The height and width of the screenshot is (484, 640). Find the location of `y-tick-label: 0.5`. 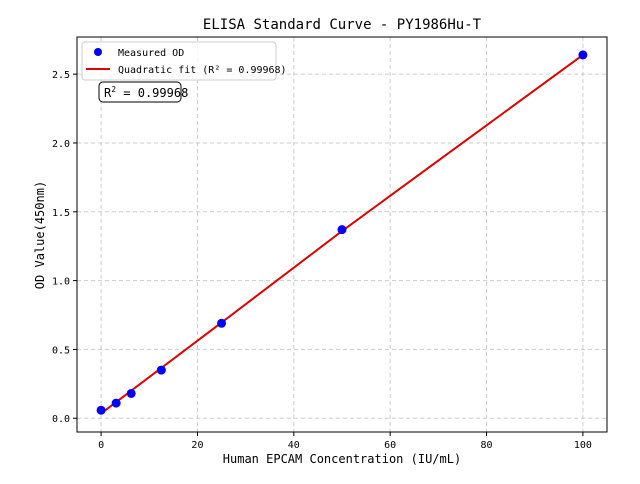

y-tick-label: 0.5 is located at coordinates (61, 350).